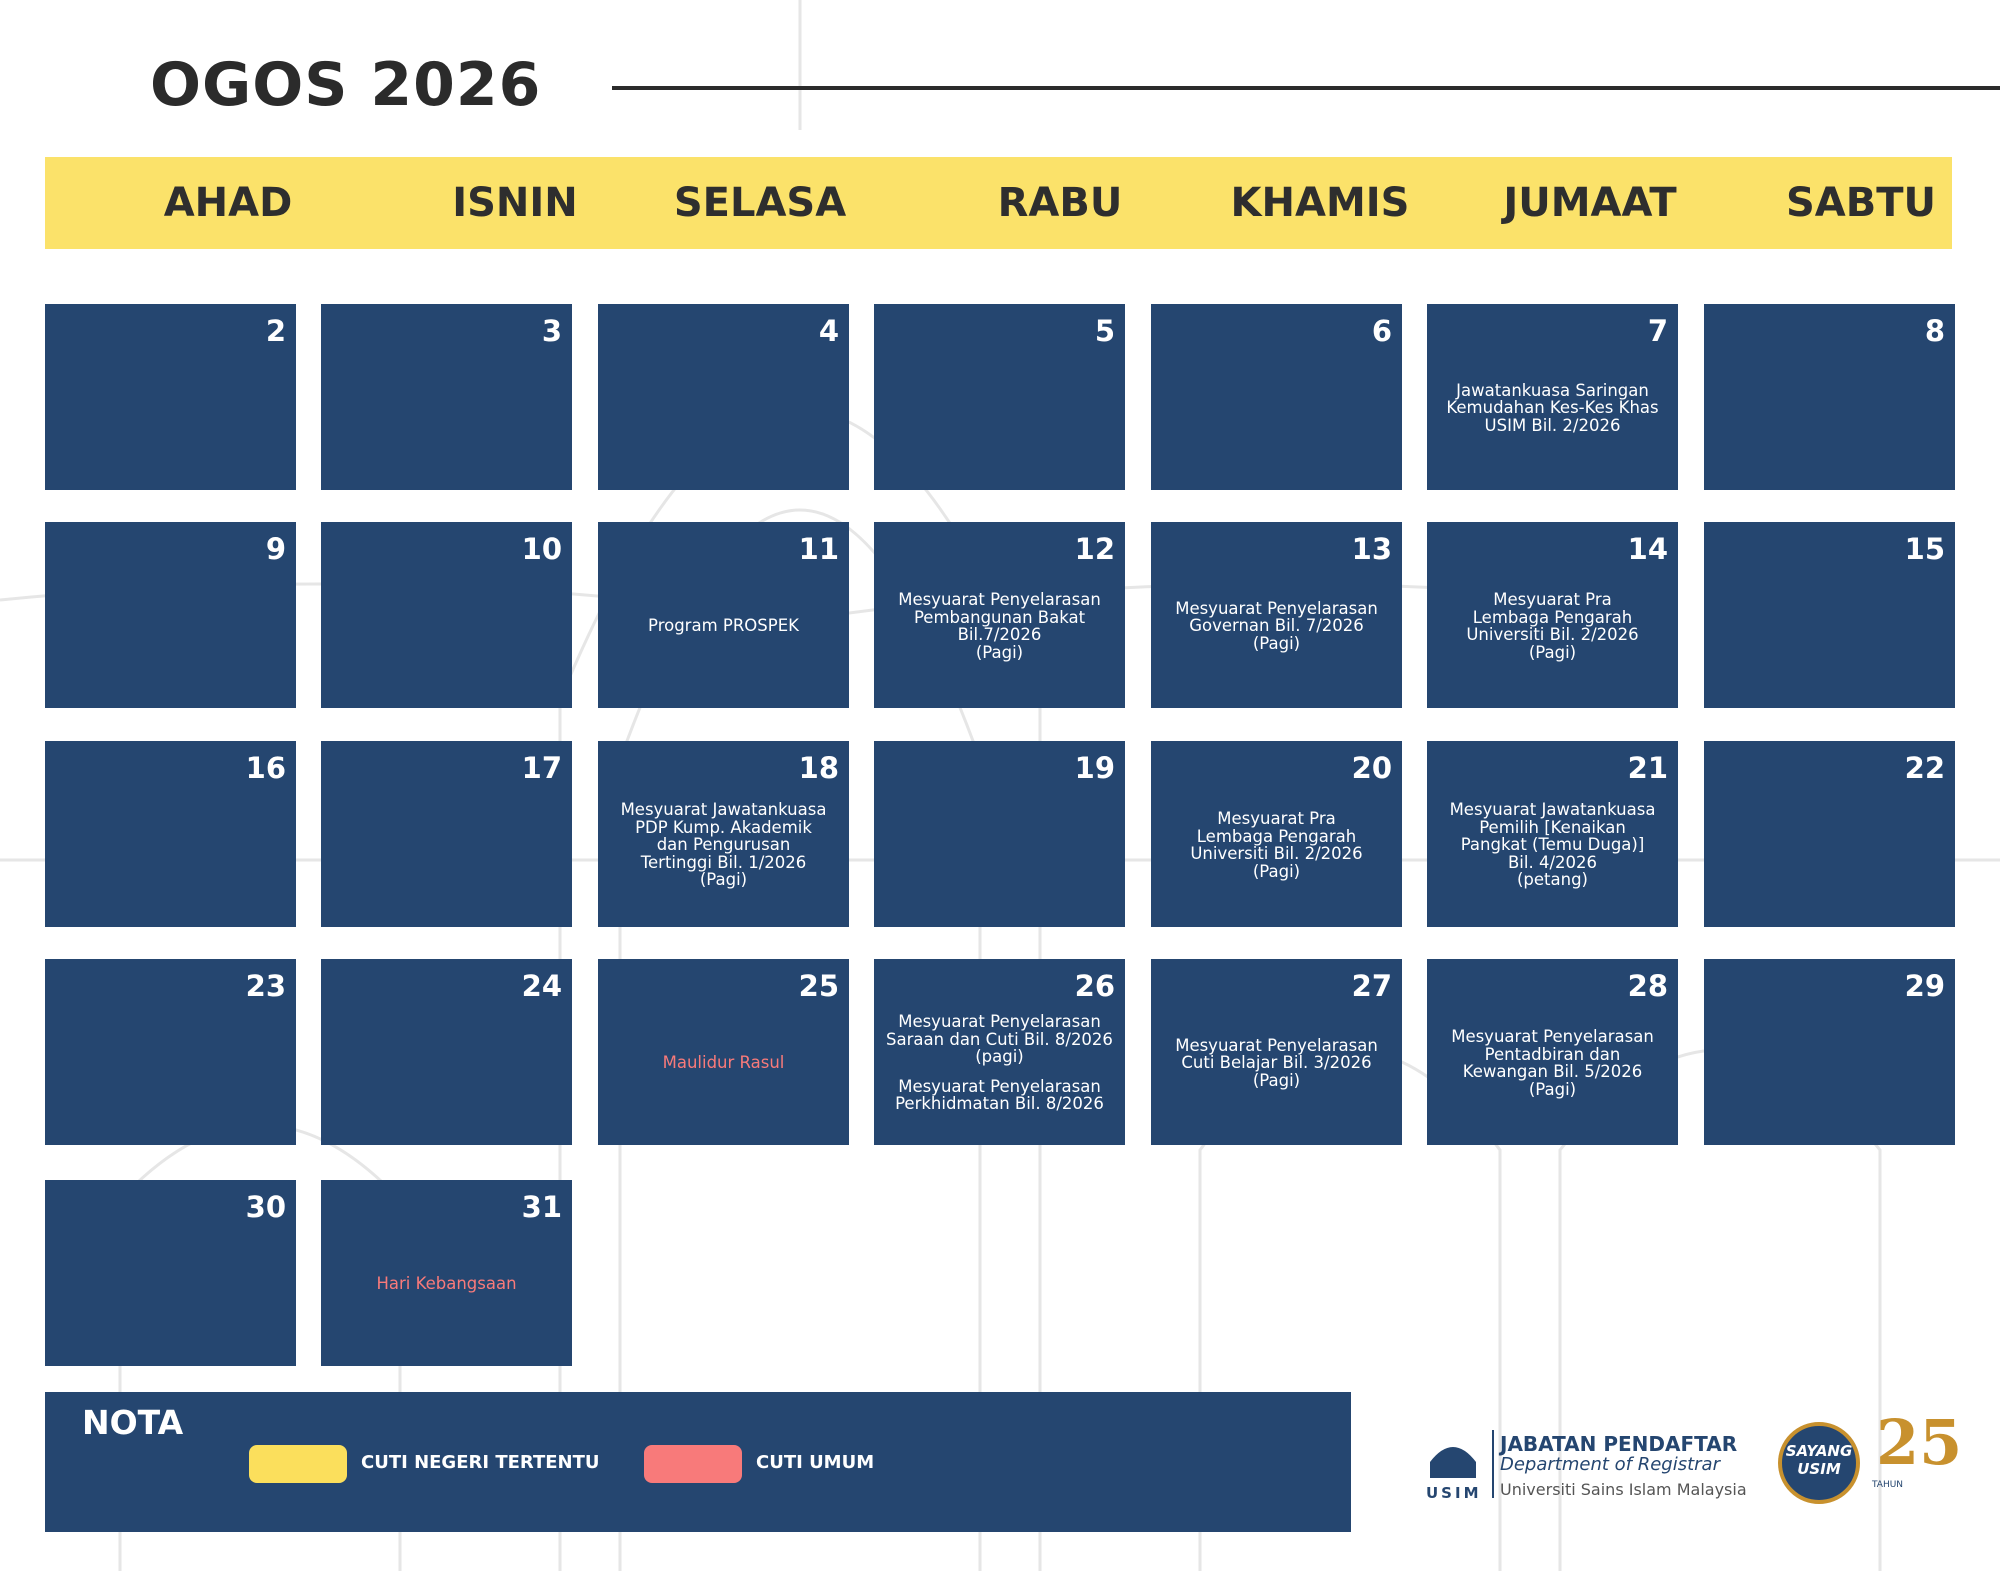 The width and height of the screenshot is (2000, 1571). What do you see at coordinates (1493, 1464) in the screenshot?
I see `logo-divider` at bounding box center [1493, 1464].